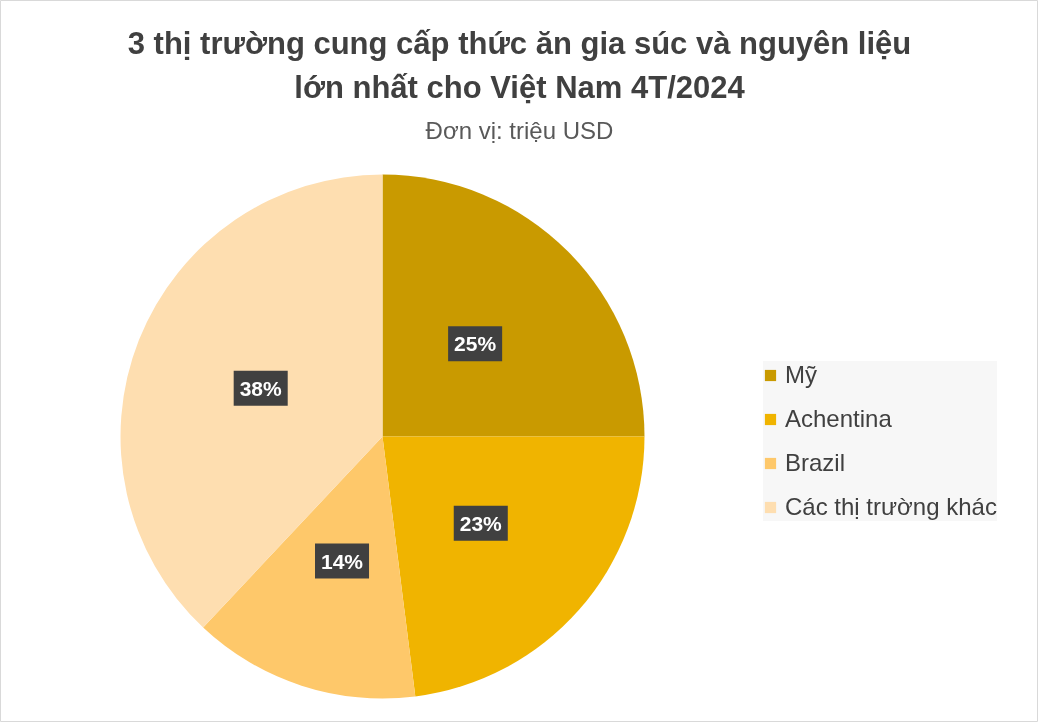  I want to click on data-label: 38%, so click(261, 388).